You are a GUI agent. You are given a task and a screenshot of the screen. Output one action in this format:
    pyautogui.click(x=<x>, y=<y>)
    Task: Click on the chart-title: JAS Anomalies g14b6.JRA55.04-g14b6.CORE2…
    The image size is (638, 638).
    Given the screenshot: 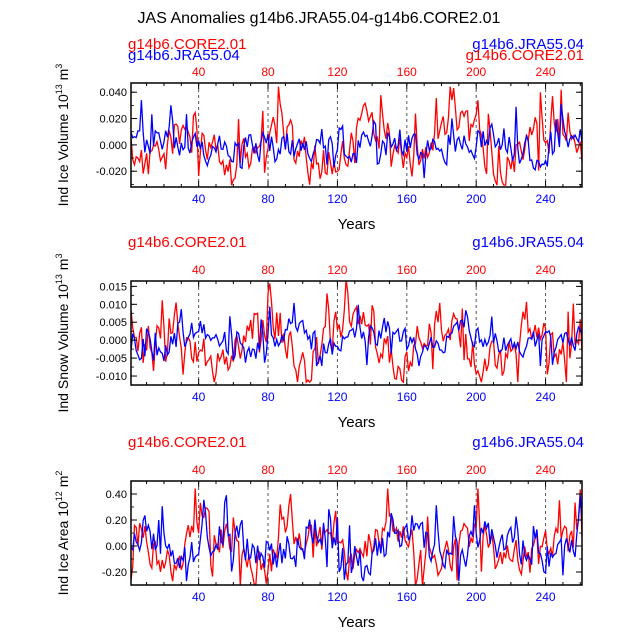 What is the action you would take?
    pyautogui.click(x=319, y=18)
    